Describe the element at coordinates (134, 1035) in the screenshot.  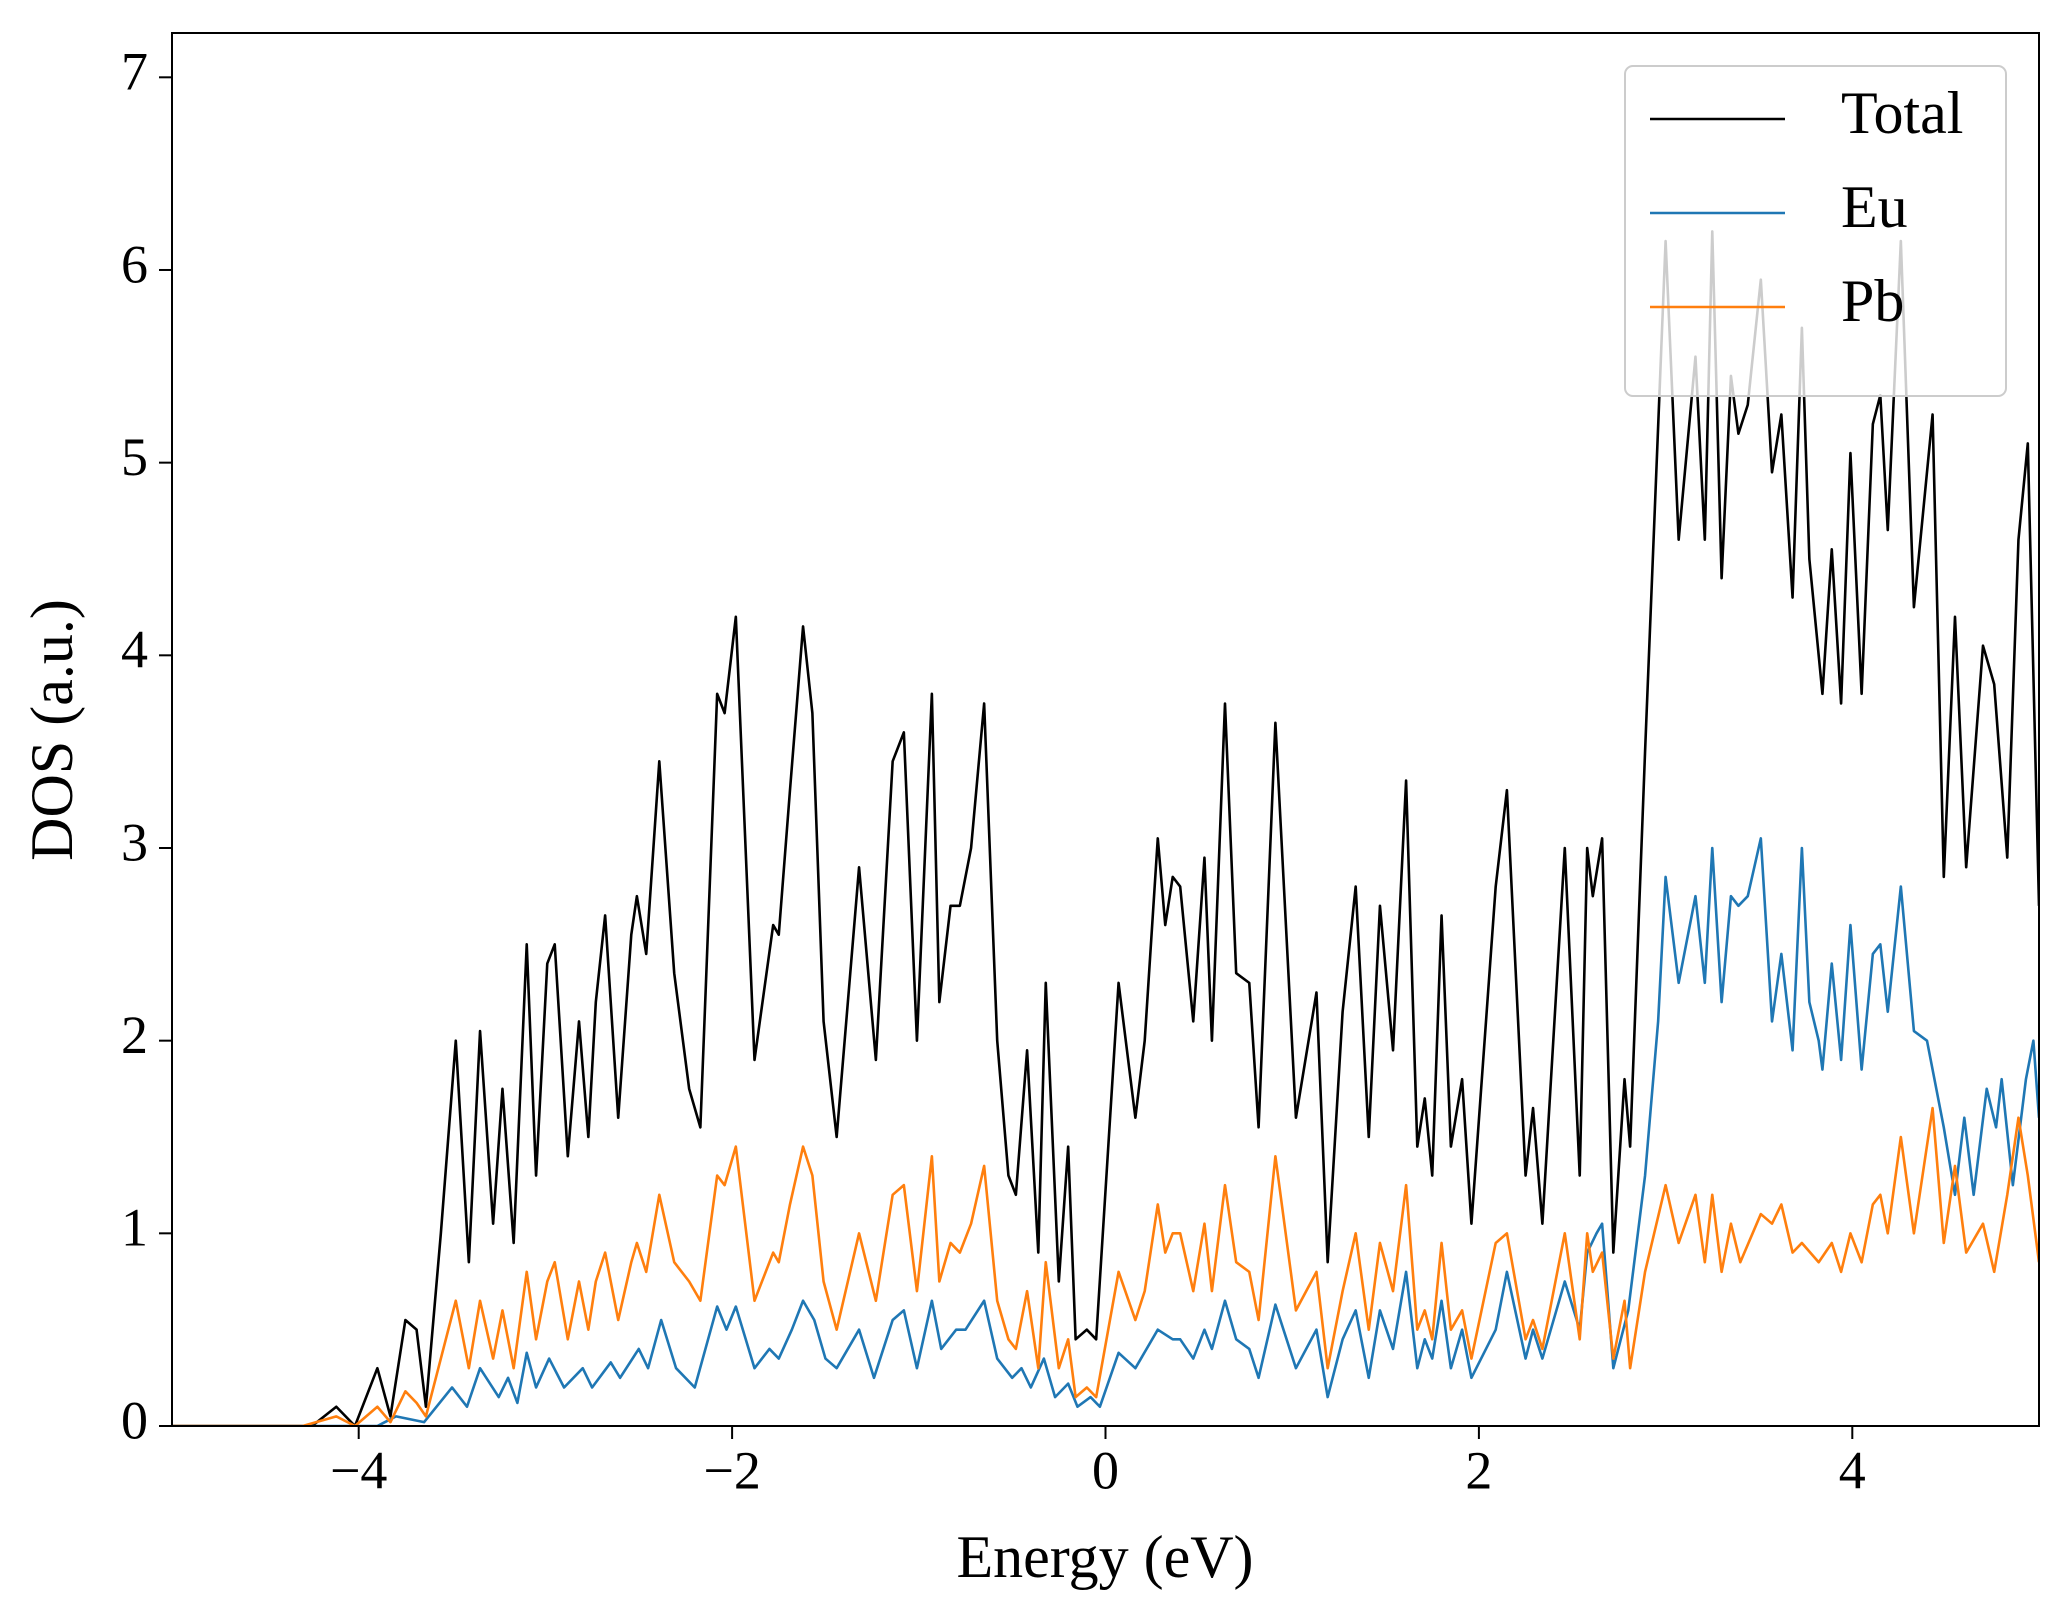
I see `y-tick-label: 2` at that location.